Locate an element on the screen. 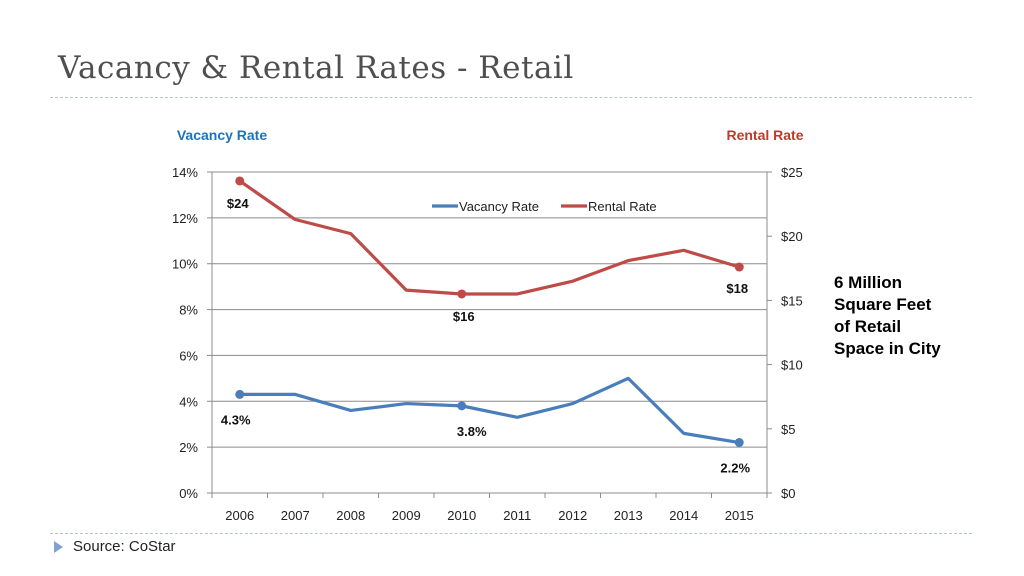 This screenshot has width=1024, height=576. x-tick-label: 2008 is located at coordinates (350, 515).